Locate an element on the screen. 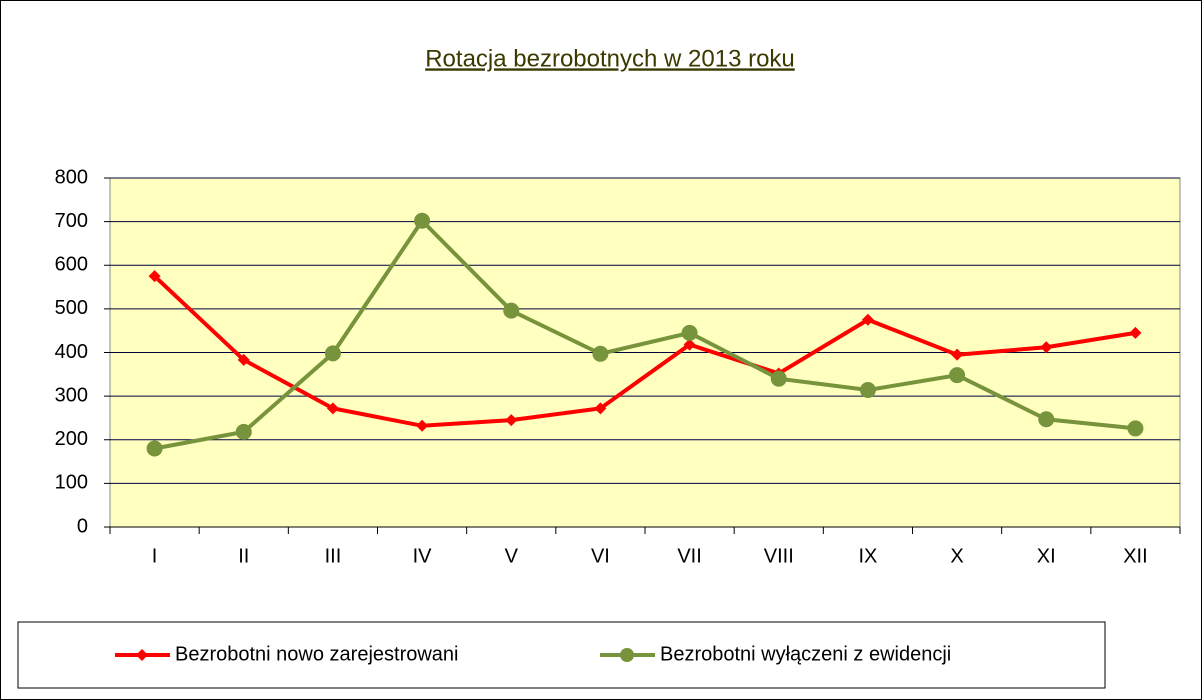  x-tick-label: V is located at coordinates (512, 556).